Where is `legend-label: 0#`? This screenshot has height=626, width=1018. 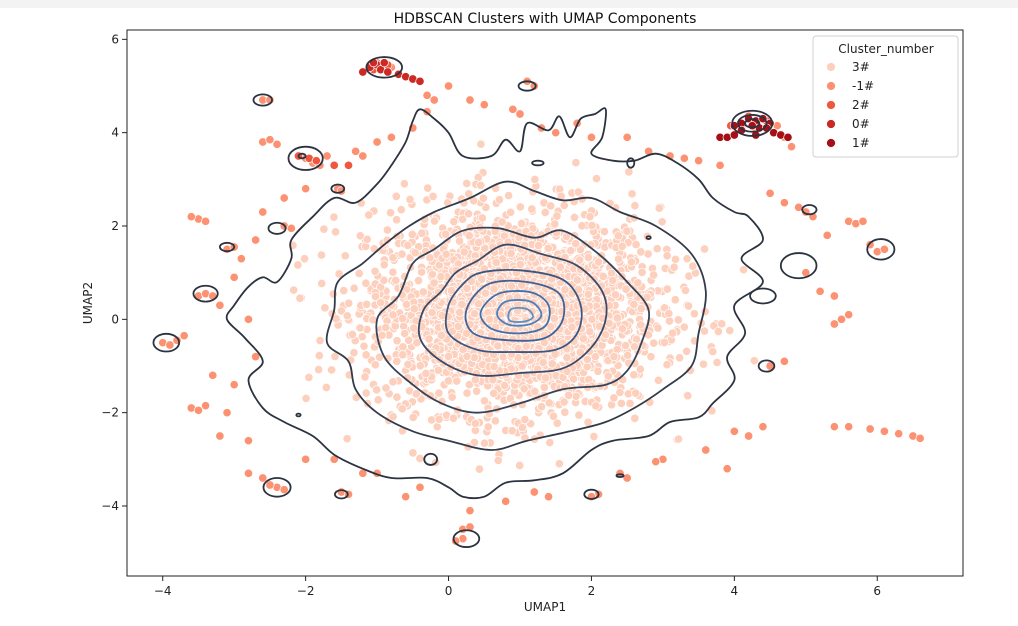 legend-label: 0# is located at coordinates (861, 124).